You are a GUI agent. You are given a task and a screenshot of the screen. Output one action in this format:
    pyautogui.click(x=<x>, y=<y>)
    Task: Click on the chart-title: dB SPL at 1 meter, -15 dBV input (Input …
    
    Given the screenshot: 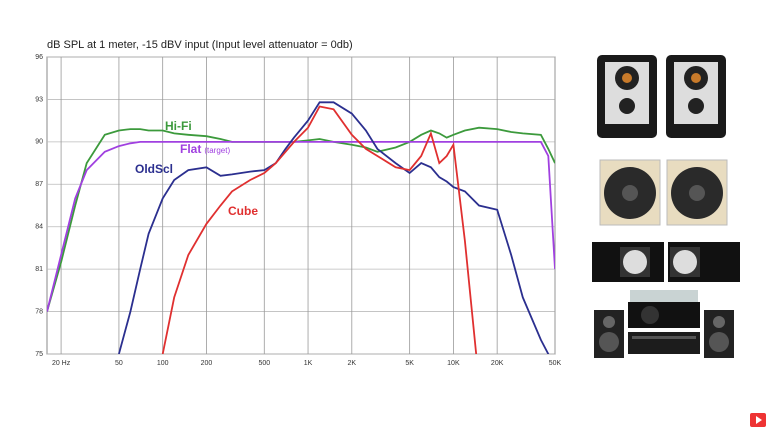 What is the action you would take?
    pyautogui.click(x=200, y=45)
    